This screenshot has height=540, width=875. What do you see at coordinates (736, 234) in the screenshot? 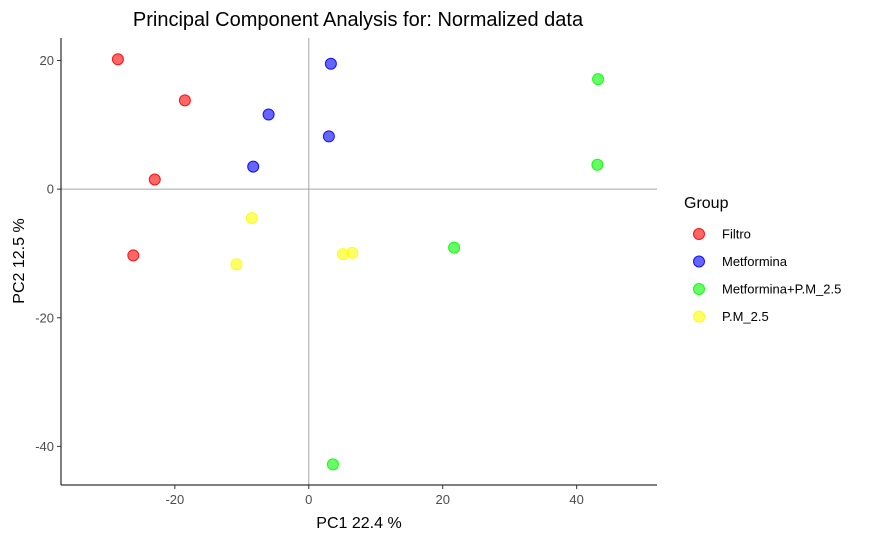
I see `legend-label: Filtro` at bounding box center [736, 234].